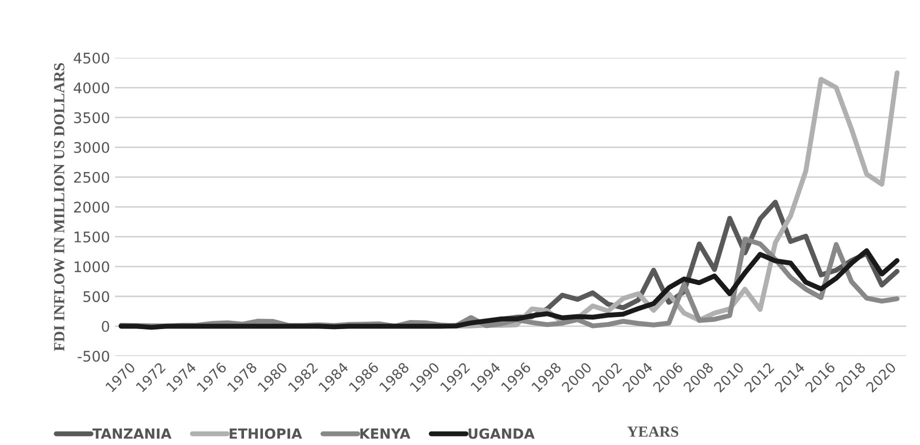  What do you see at coordinates (92, 148) in the screenshot?
I see `y-tick-label: 3000` at bounding box center [92, 148].